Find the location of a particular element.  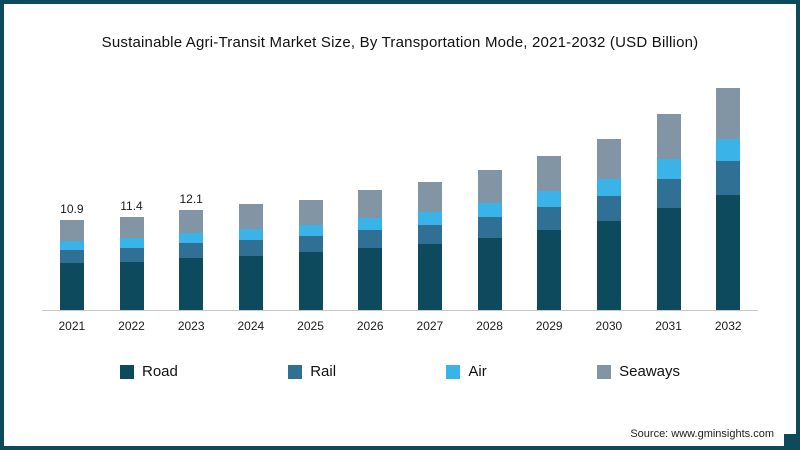

legend-item-seaways: Seaways is located at coordinates (638, 371).